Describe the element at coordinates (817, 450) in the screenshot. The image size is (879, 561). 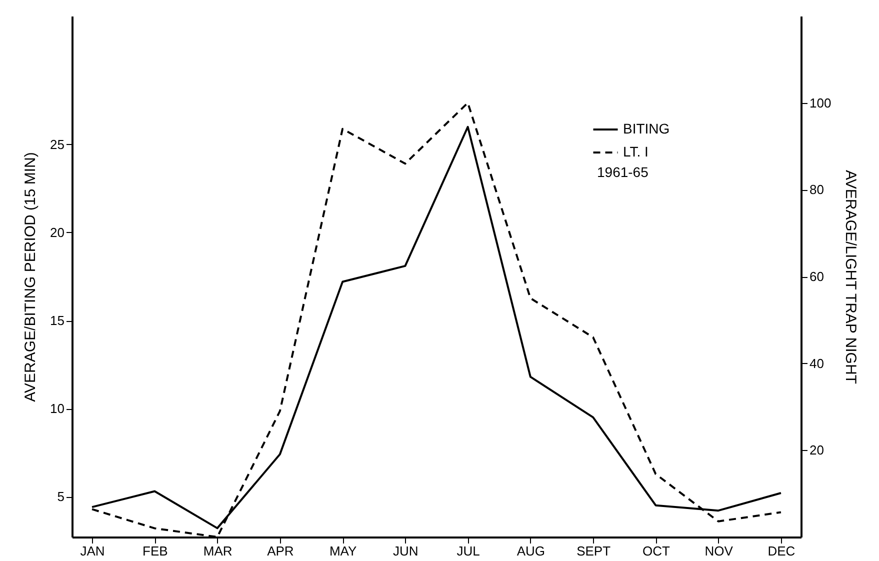
I see `y2-tick-label: 20` at that location.